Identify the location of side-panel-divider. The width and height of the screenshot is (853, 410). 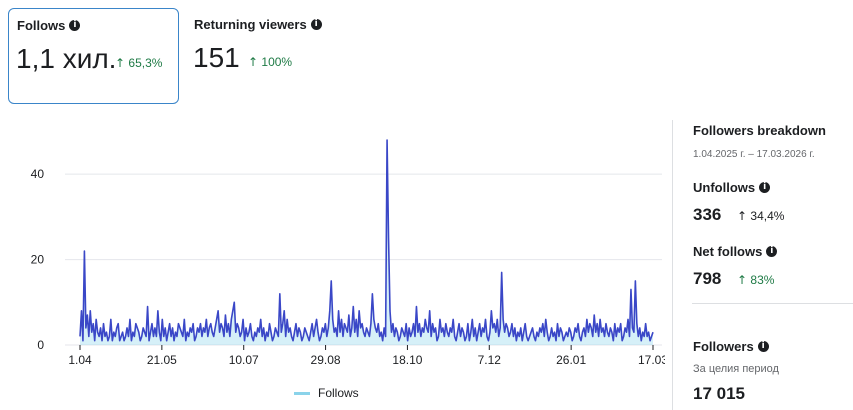
(672, 265).